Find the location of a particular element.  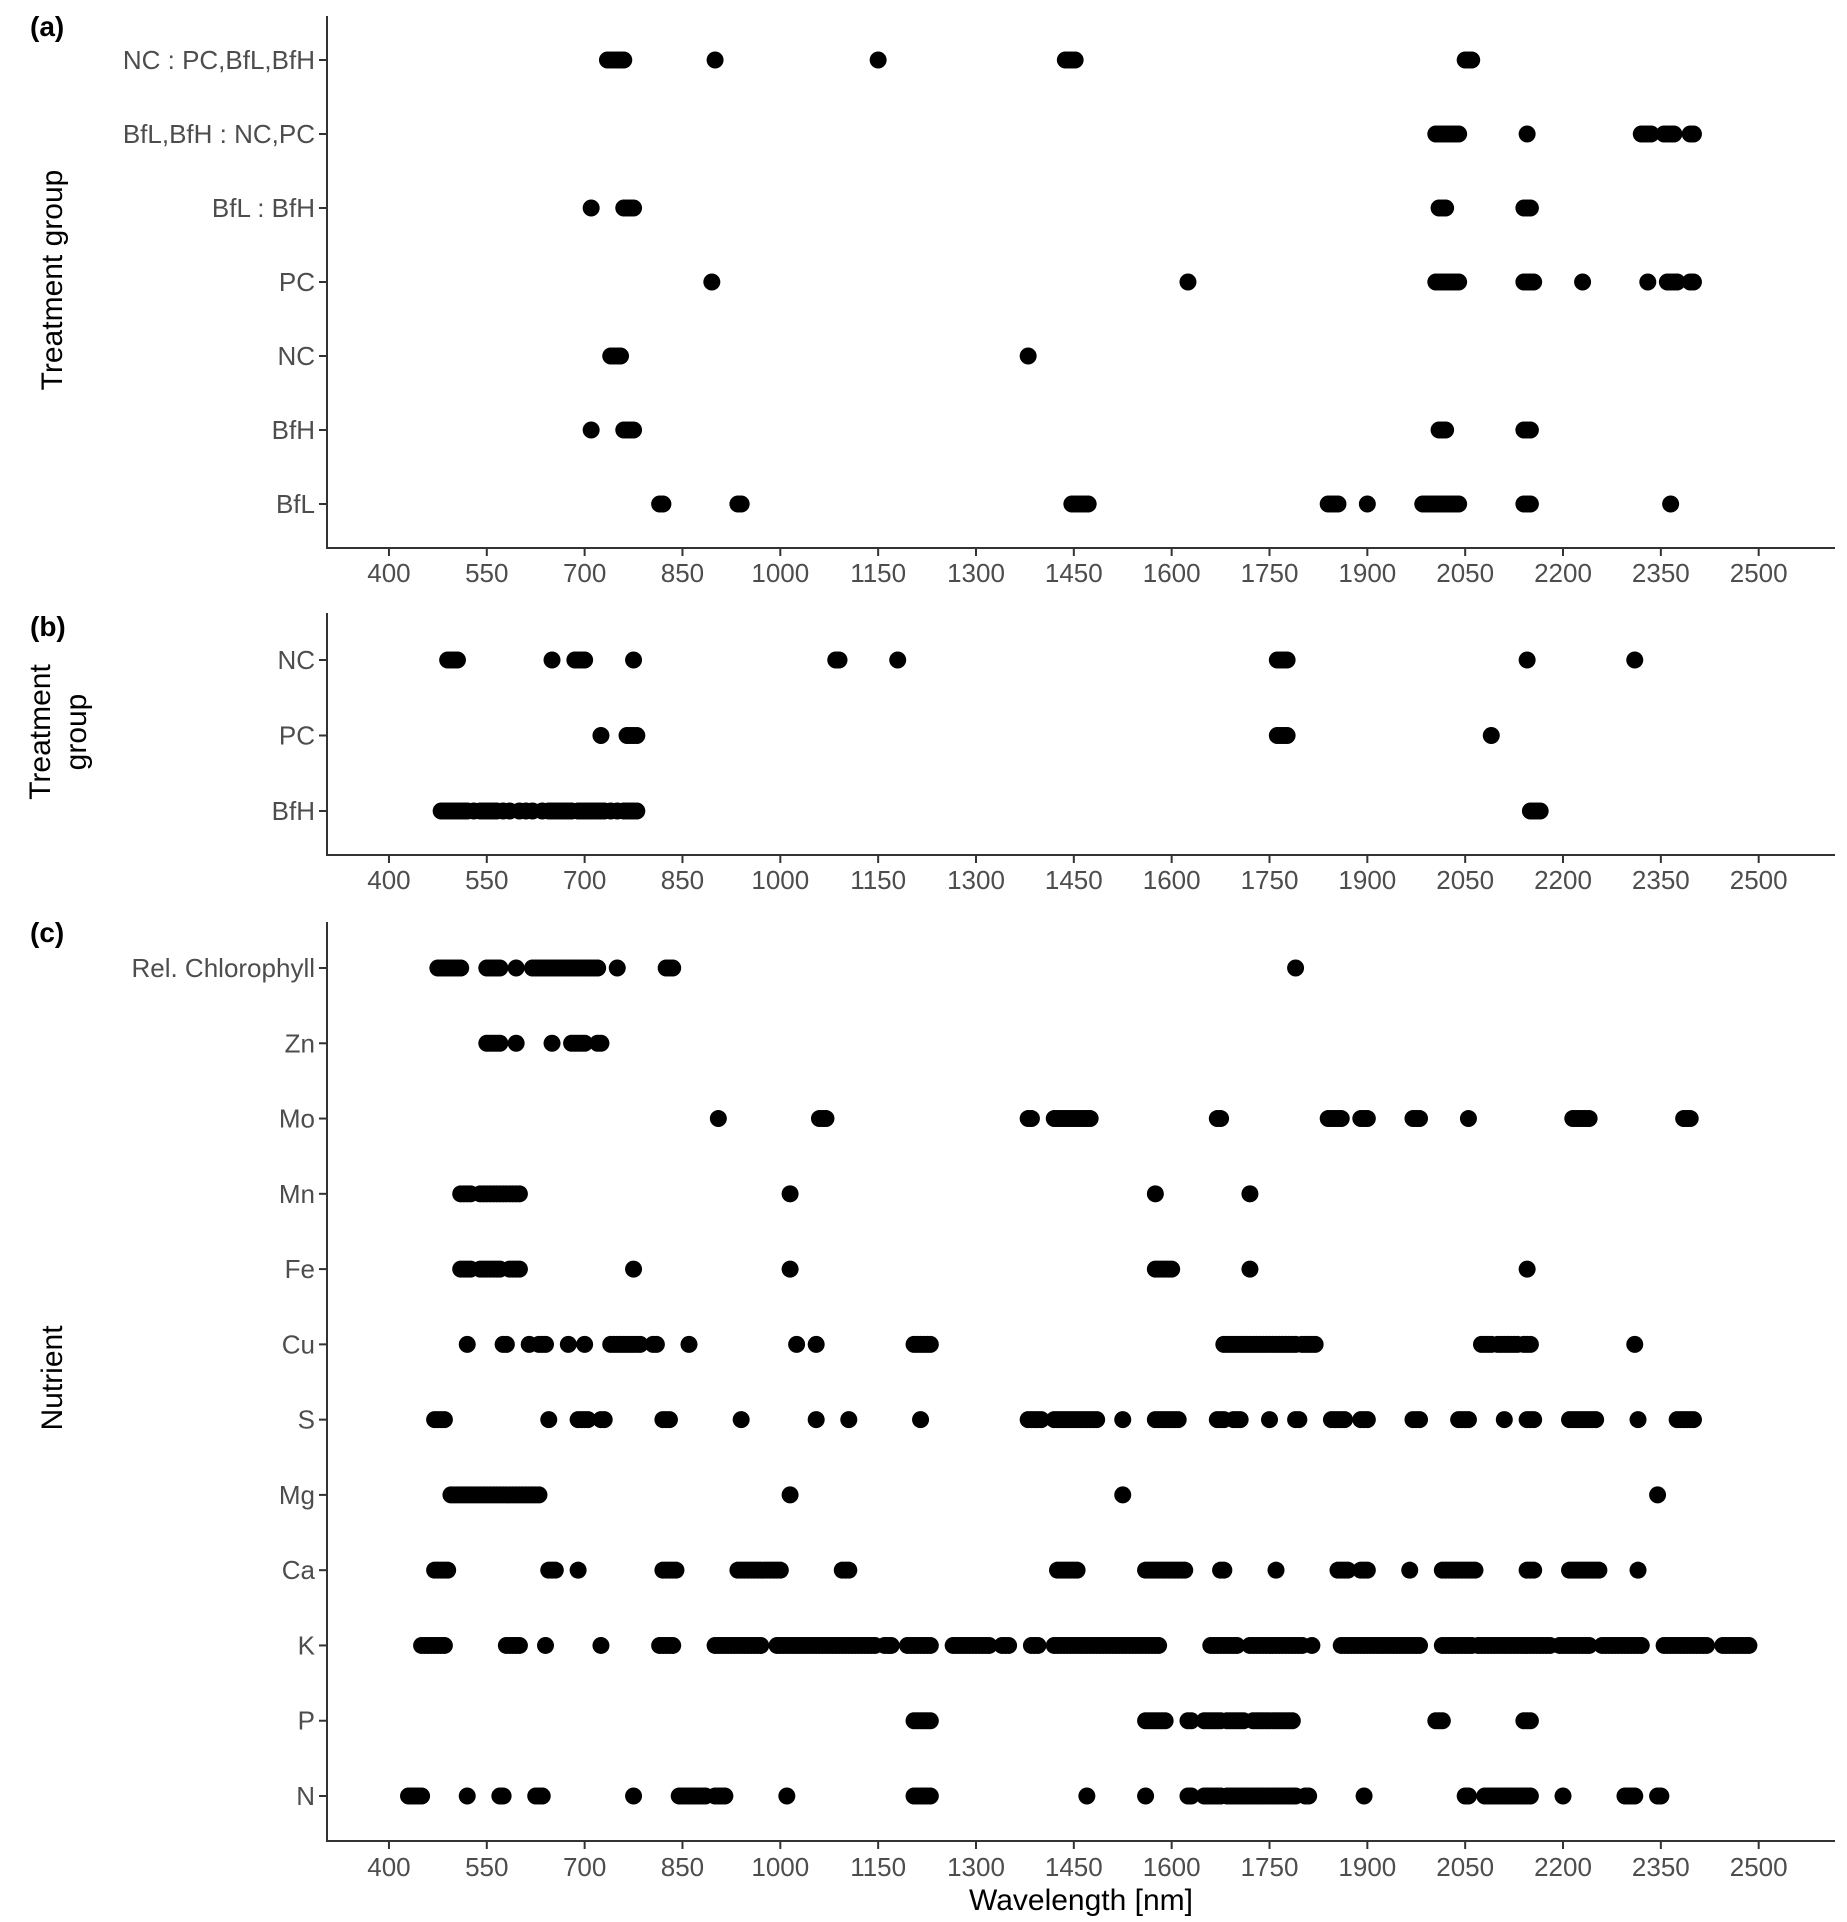

x-tick-label-1900: 1900 is located at coordinates (1367, 880).